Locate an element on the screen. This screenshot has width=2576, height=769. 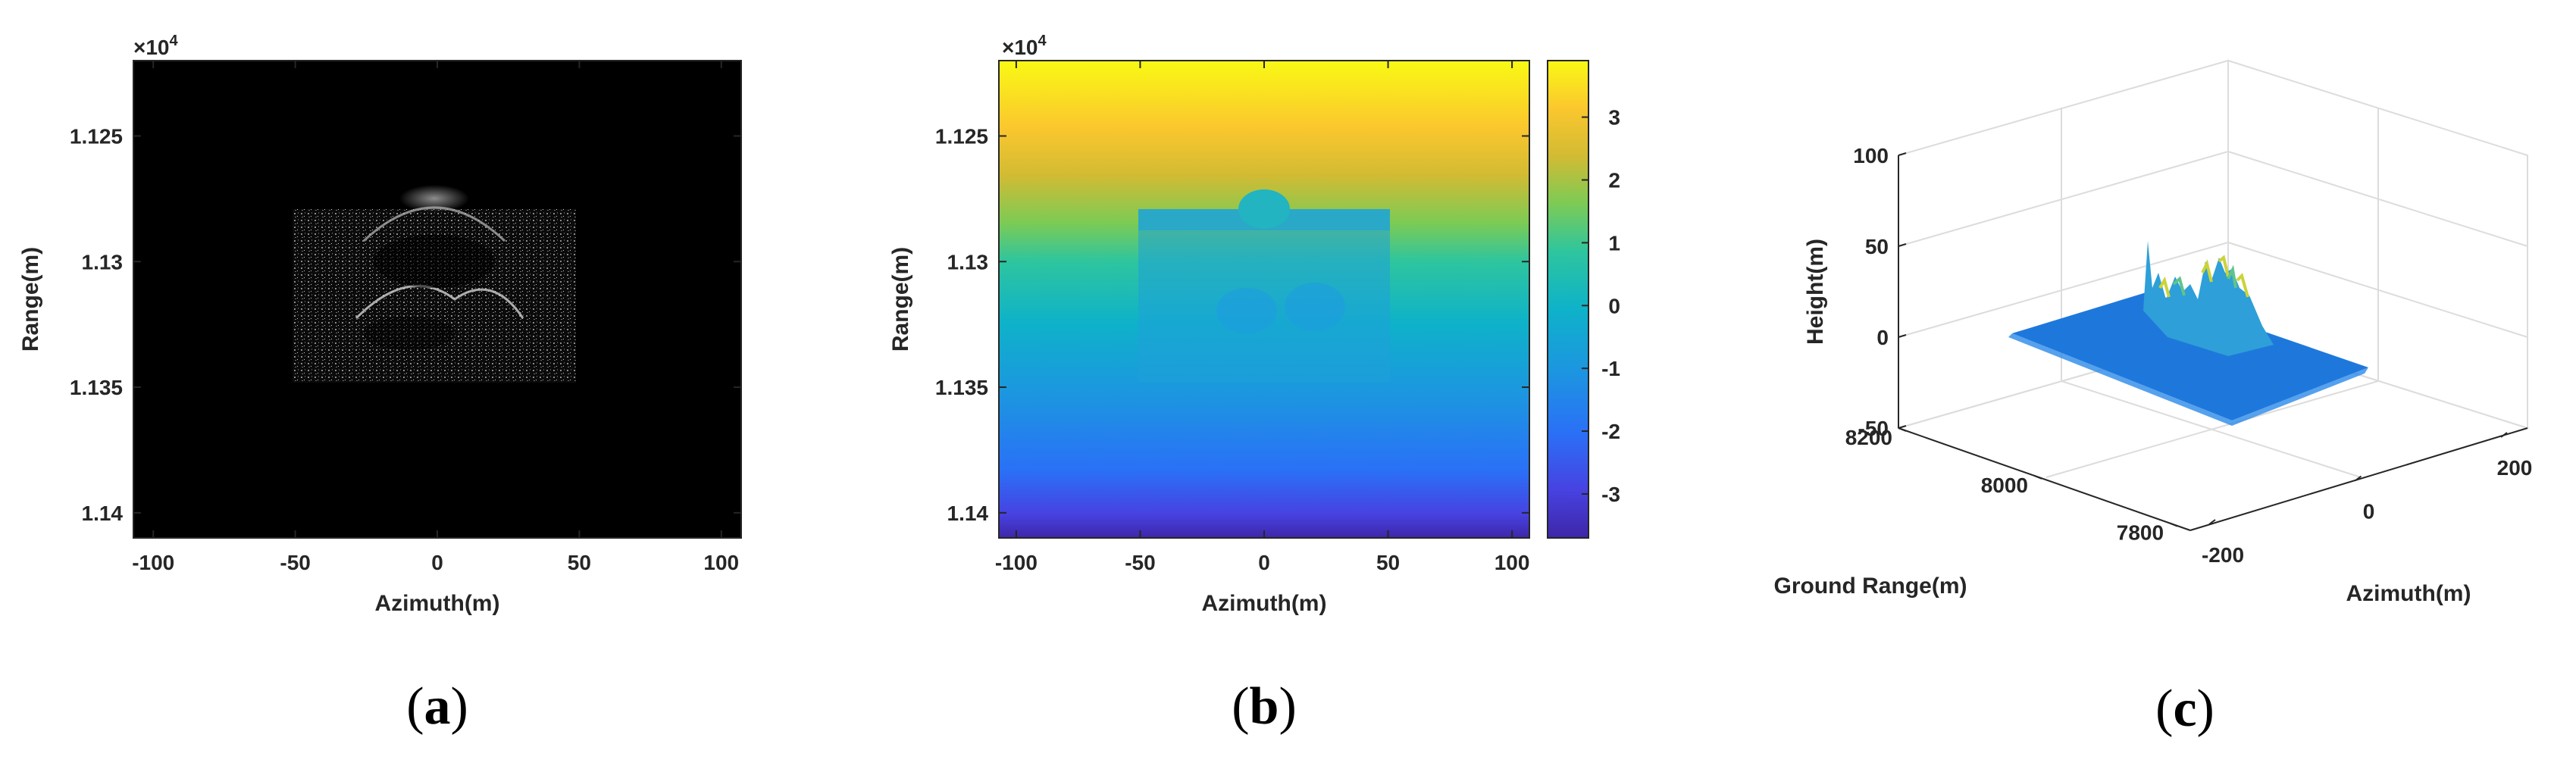
colorbar-tick-label: -2 is located at coordinates (1610, 431).